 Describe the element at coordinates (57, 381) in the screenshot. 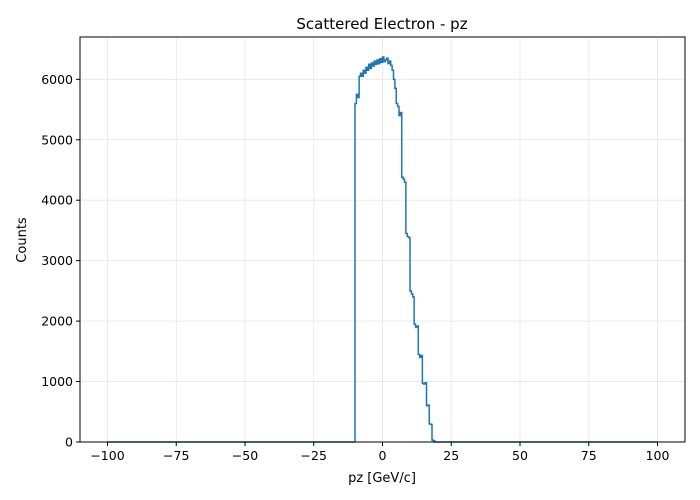

I see `y-tick-label: 1000` at that location.